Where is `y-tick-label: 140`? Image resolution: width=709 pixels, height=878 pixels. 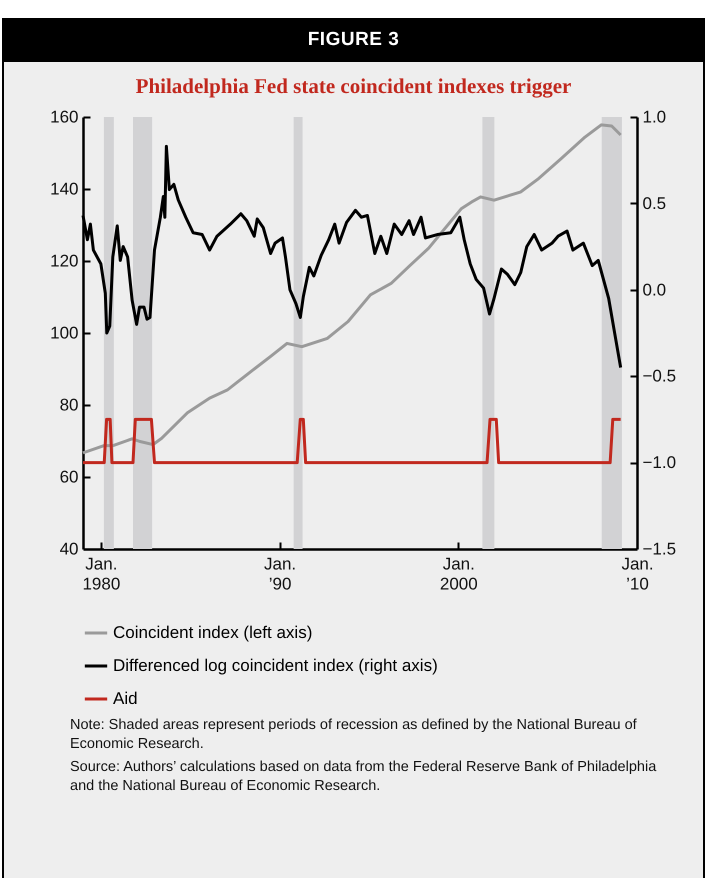 y-tick-label: 140 is located at coordinates (64, 189).